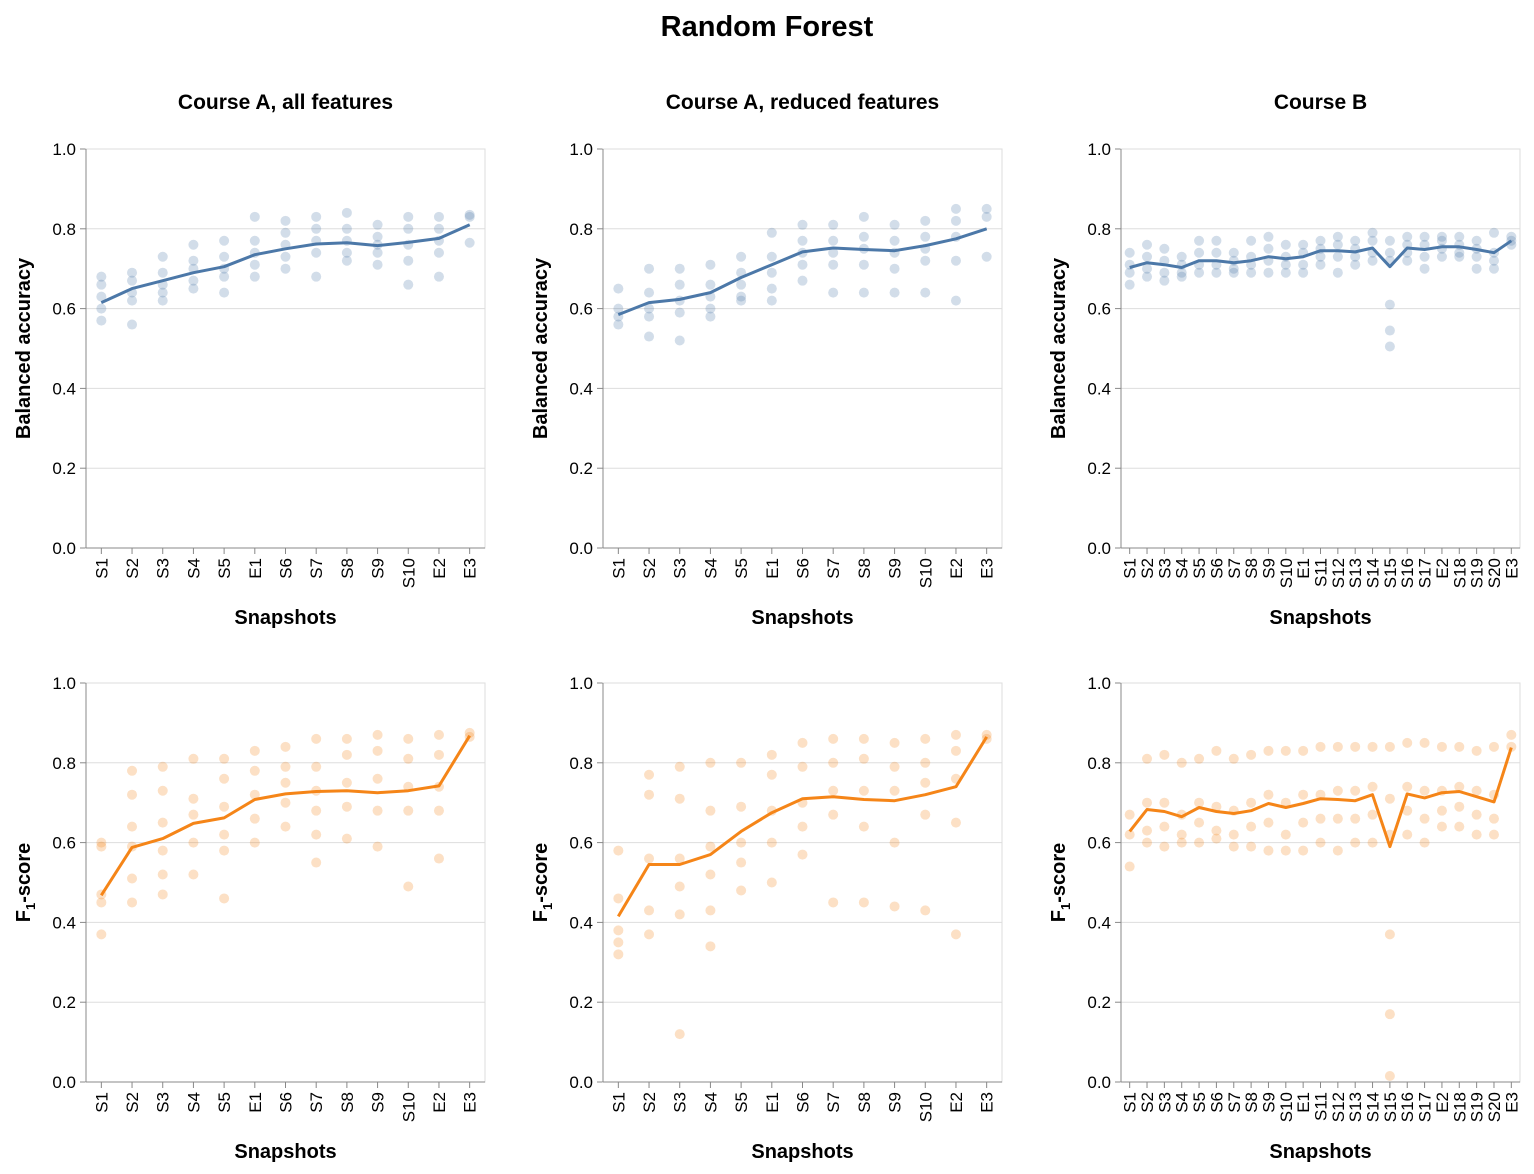  Describe the element at coordinates (1477, 1107) in the screenshot. I see `x-tick-label: S19` at that location.